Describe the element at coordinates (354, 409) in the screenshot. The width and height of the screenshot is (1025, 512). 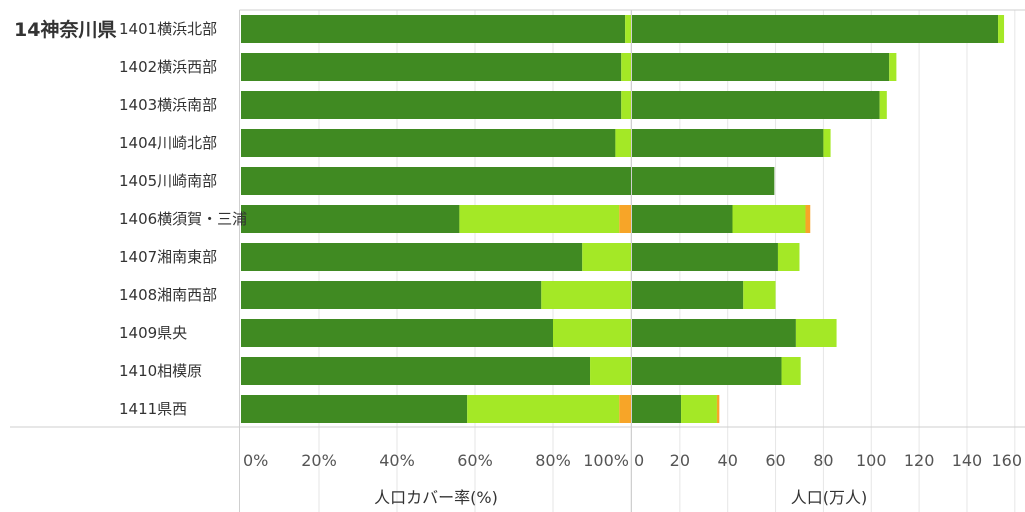
I see `bar-p0-r10-s0` at that location.